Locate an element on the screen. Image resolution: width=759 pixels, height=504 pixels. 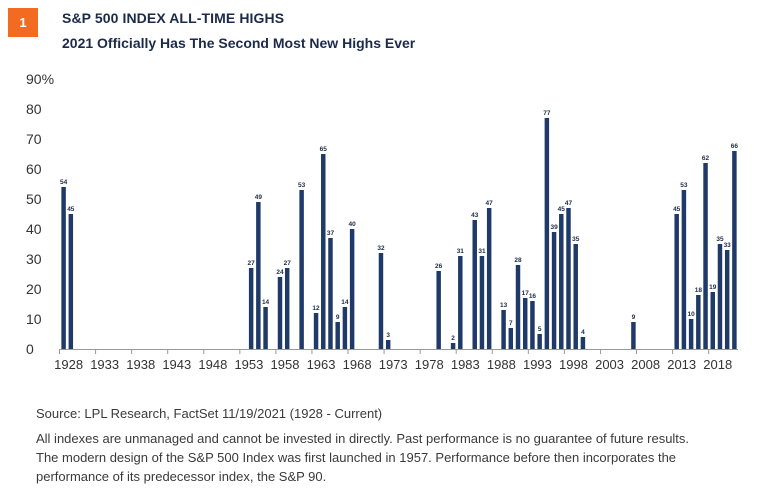
bar-2014 is located at coordinates (684, 269).